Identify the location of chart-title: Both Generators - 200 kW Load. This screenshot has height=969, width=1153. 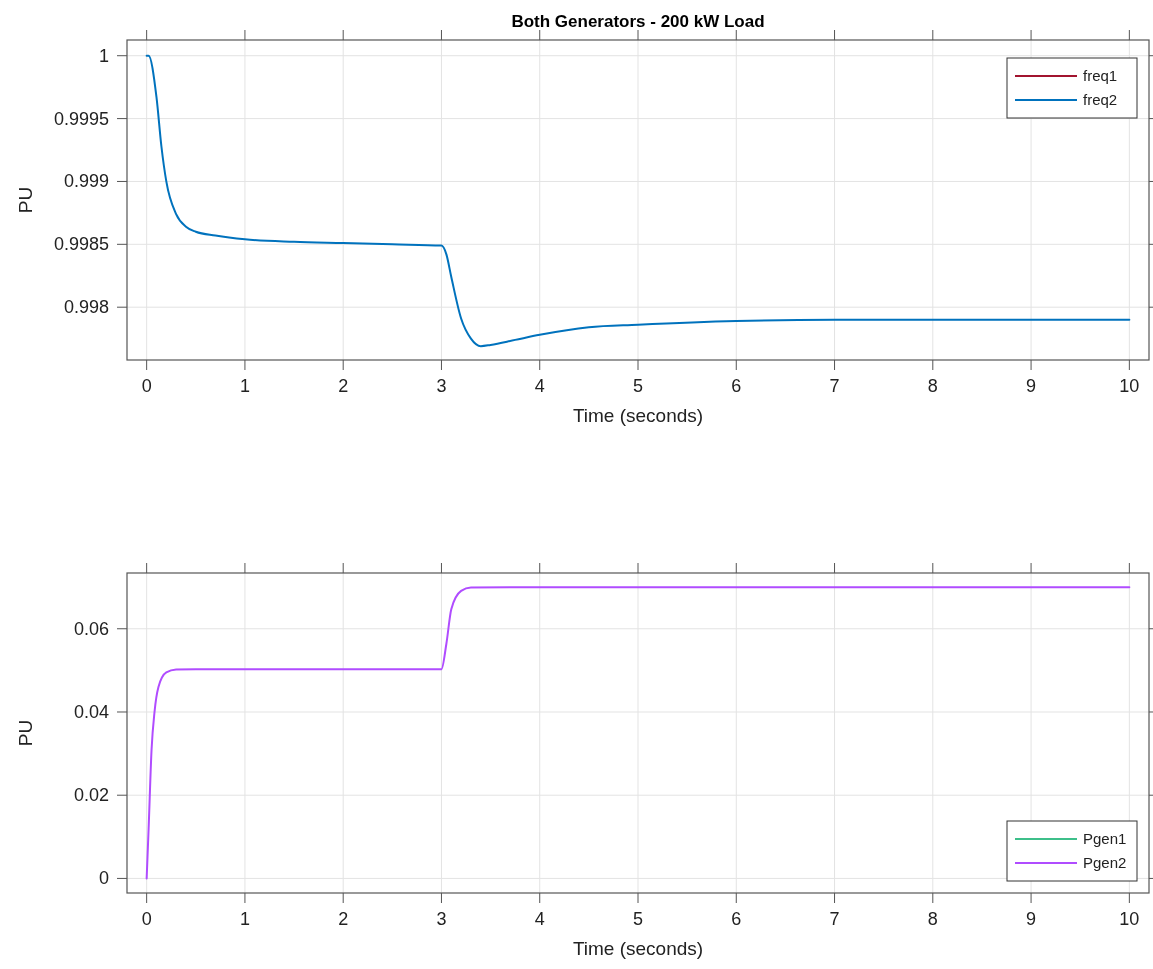
(638, 21).